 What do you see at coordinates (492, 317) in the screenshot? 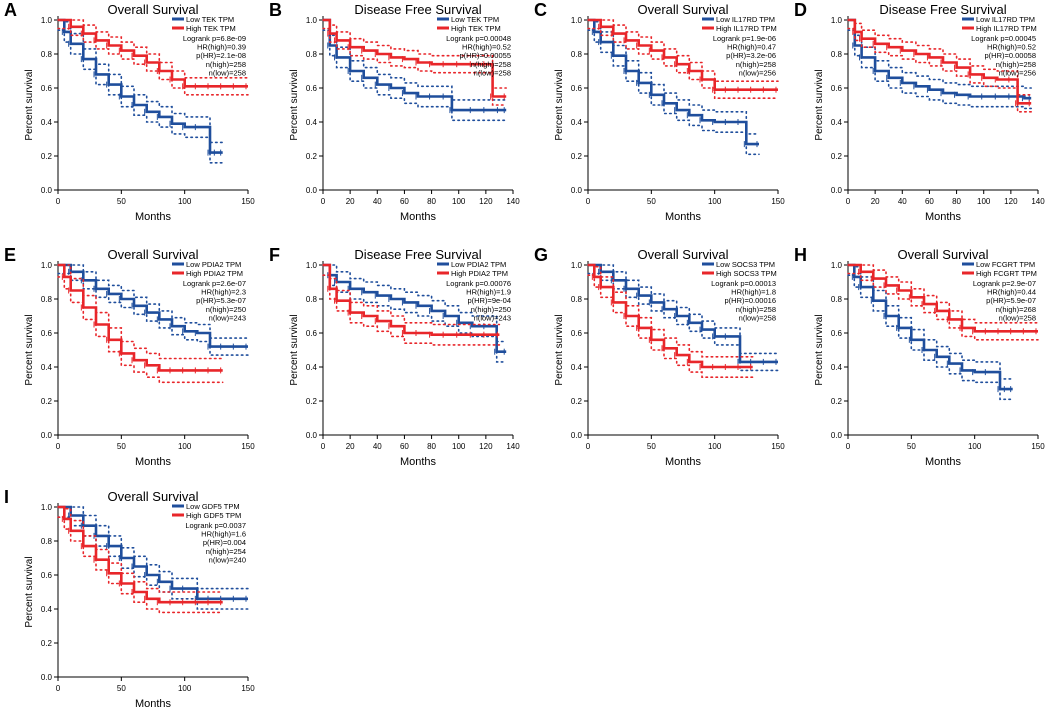
I see `stat-label: n(low)=243` at bounding box center [492, 317].